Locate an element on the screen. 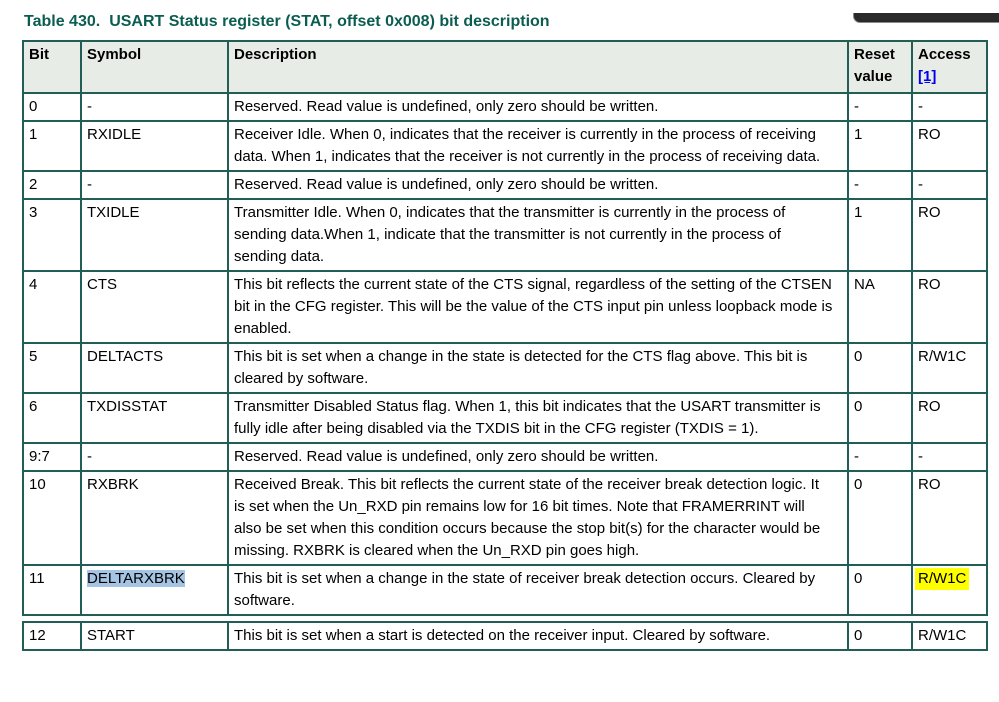 The width and height of the screenshot is (999, 702). cell-symbol: TXIDLE is located at coordinates (154, 235).